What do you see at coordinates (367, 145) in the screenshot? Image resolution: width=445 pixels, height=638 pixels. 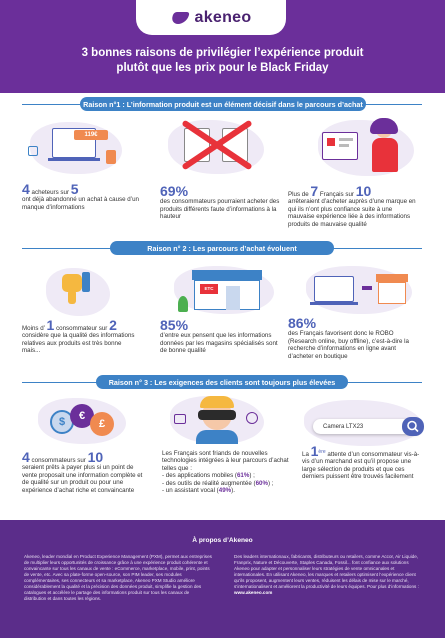 I see `woman-illustration` at bounding box center [367, 145].